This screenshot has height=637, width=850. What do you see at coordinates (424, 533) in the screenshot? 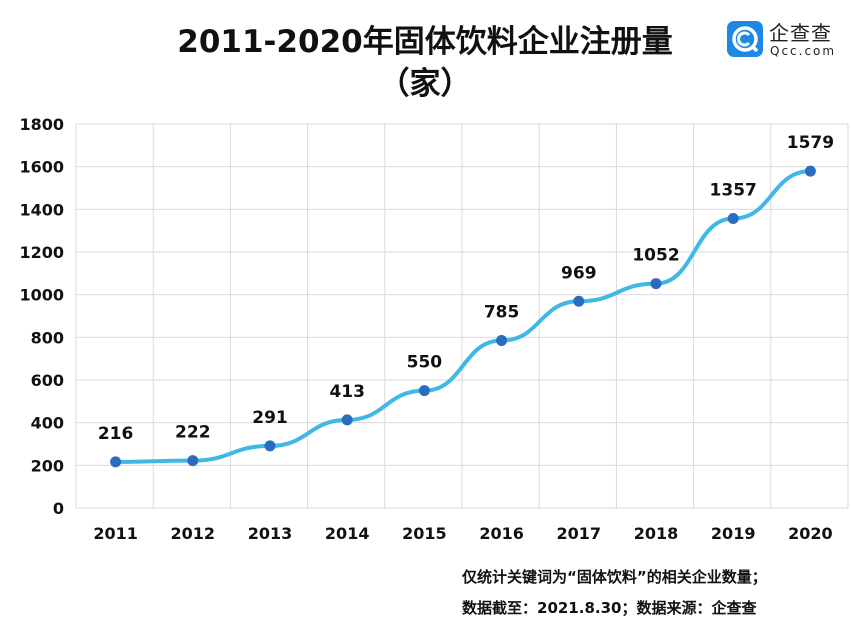
I see `x-tick-label: 2015` at bounding box center [424, 533].